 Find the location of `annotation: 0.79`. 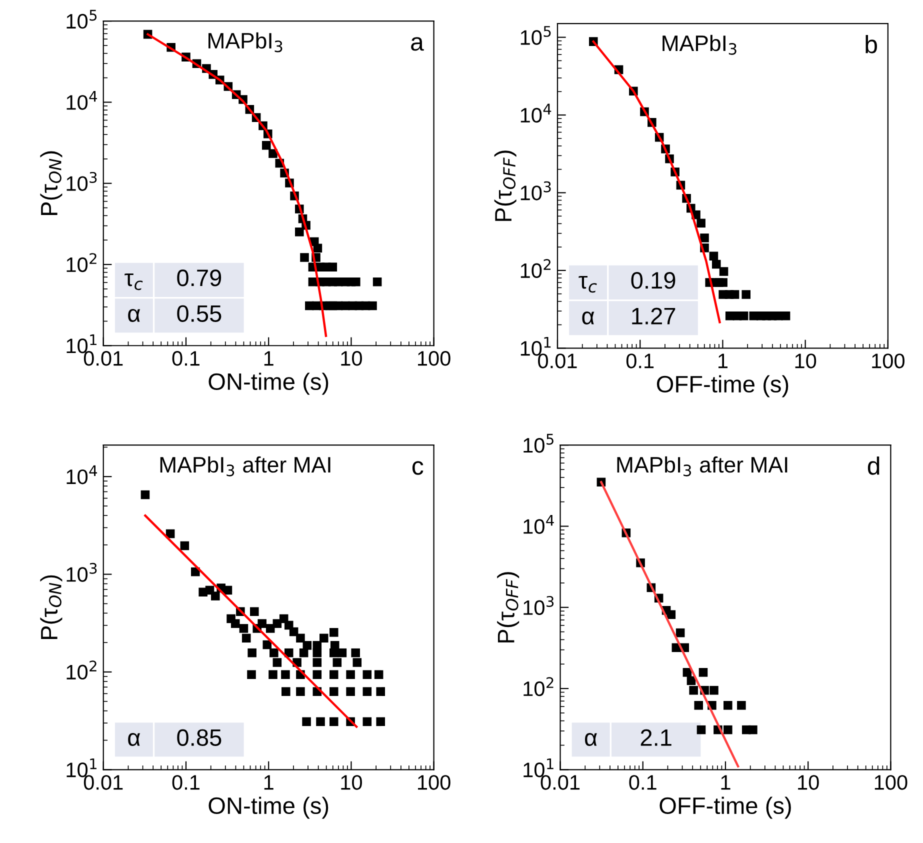

annotation: 0.79 is located at coordinates (199, 278).